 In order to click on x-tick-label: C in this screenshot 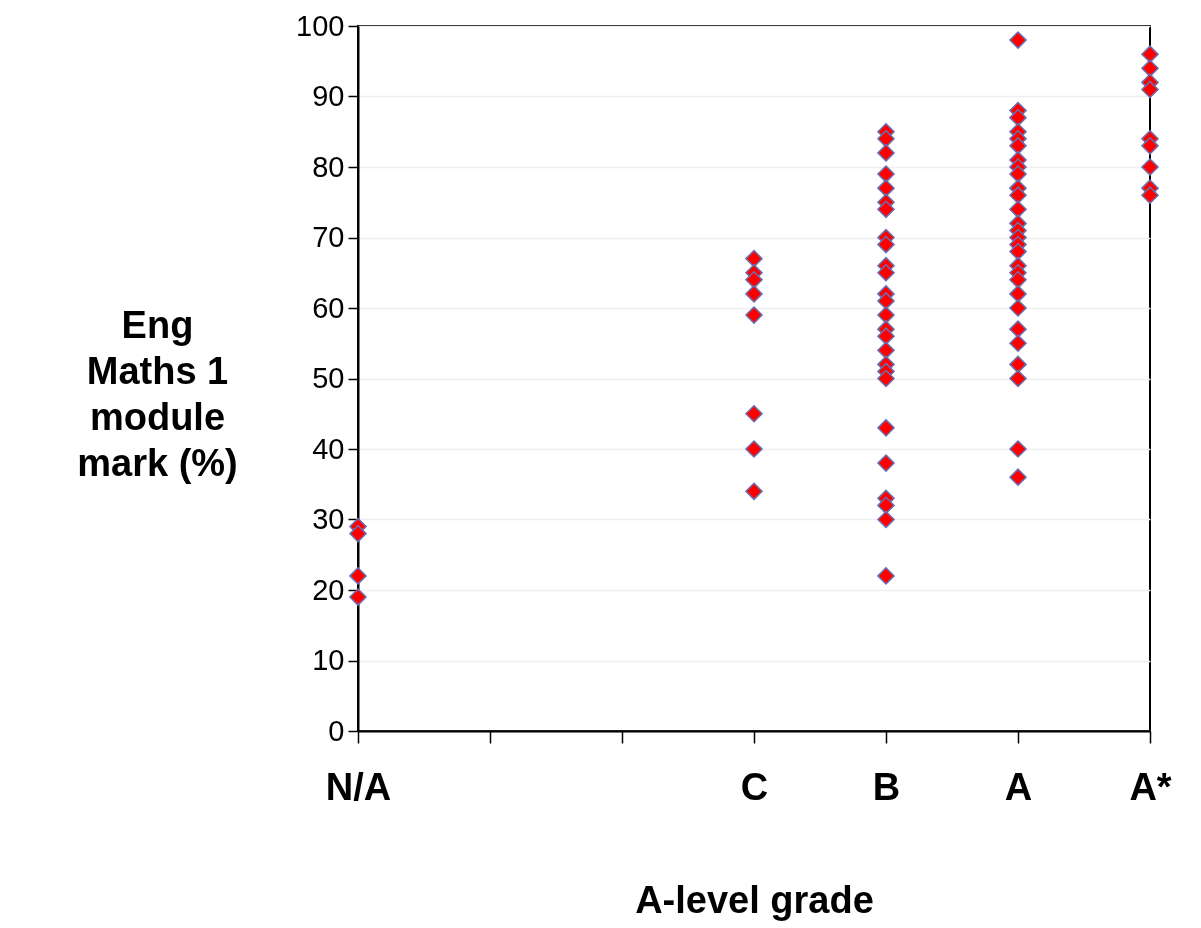, I will do `click(754, 786)`.